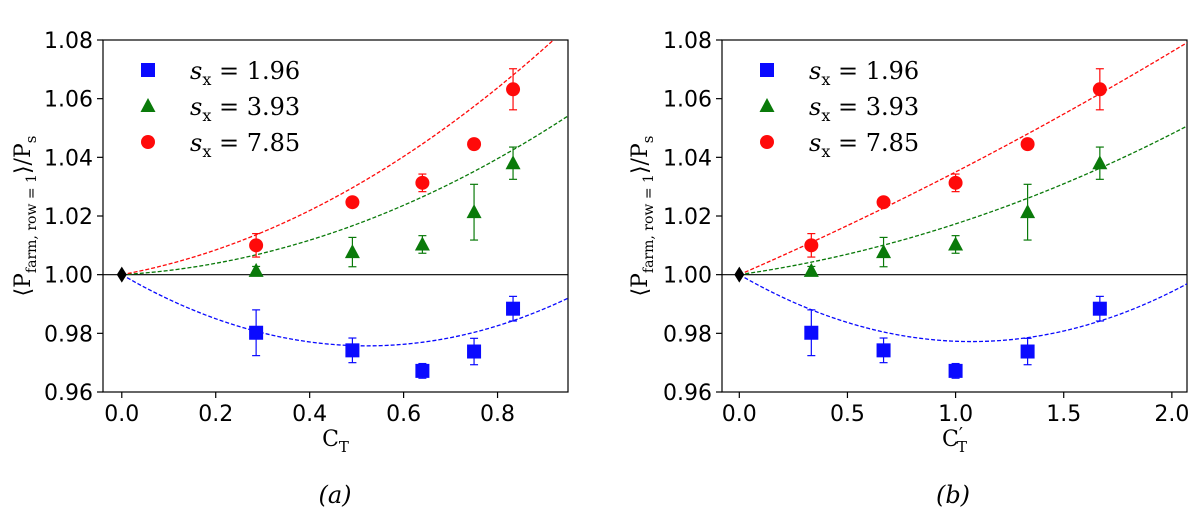 This screenshot has width=1200, height=525. Describe the element at coordinates (31, 140) in the screenshot. I see `y-axis-label-tail-subscript: s` at that location.